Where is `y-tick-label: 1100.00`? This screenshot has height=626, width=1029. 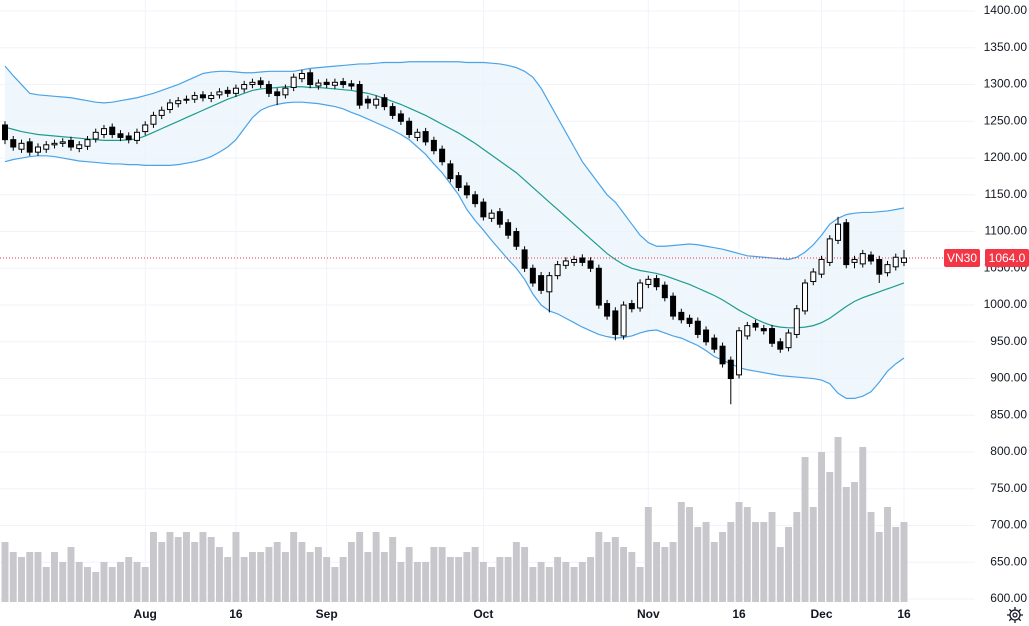 y-tick-label: 1100.00 is located at coordinates (1006, 231).